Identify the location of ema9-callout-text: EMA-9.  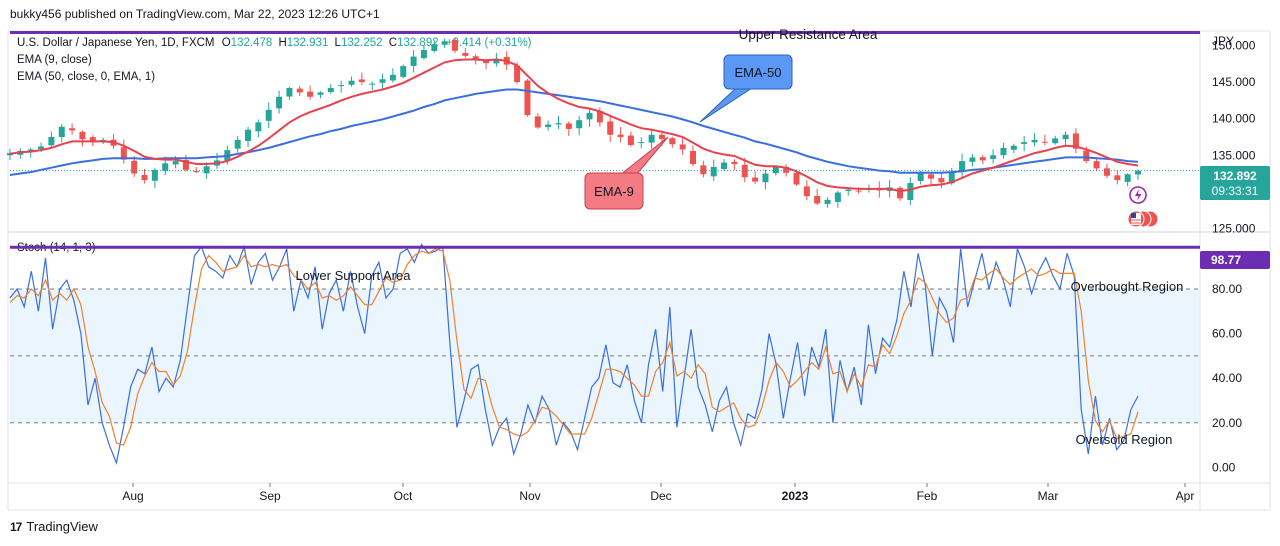
(614, 191).